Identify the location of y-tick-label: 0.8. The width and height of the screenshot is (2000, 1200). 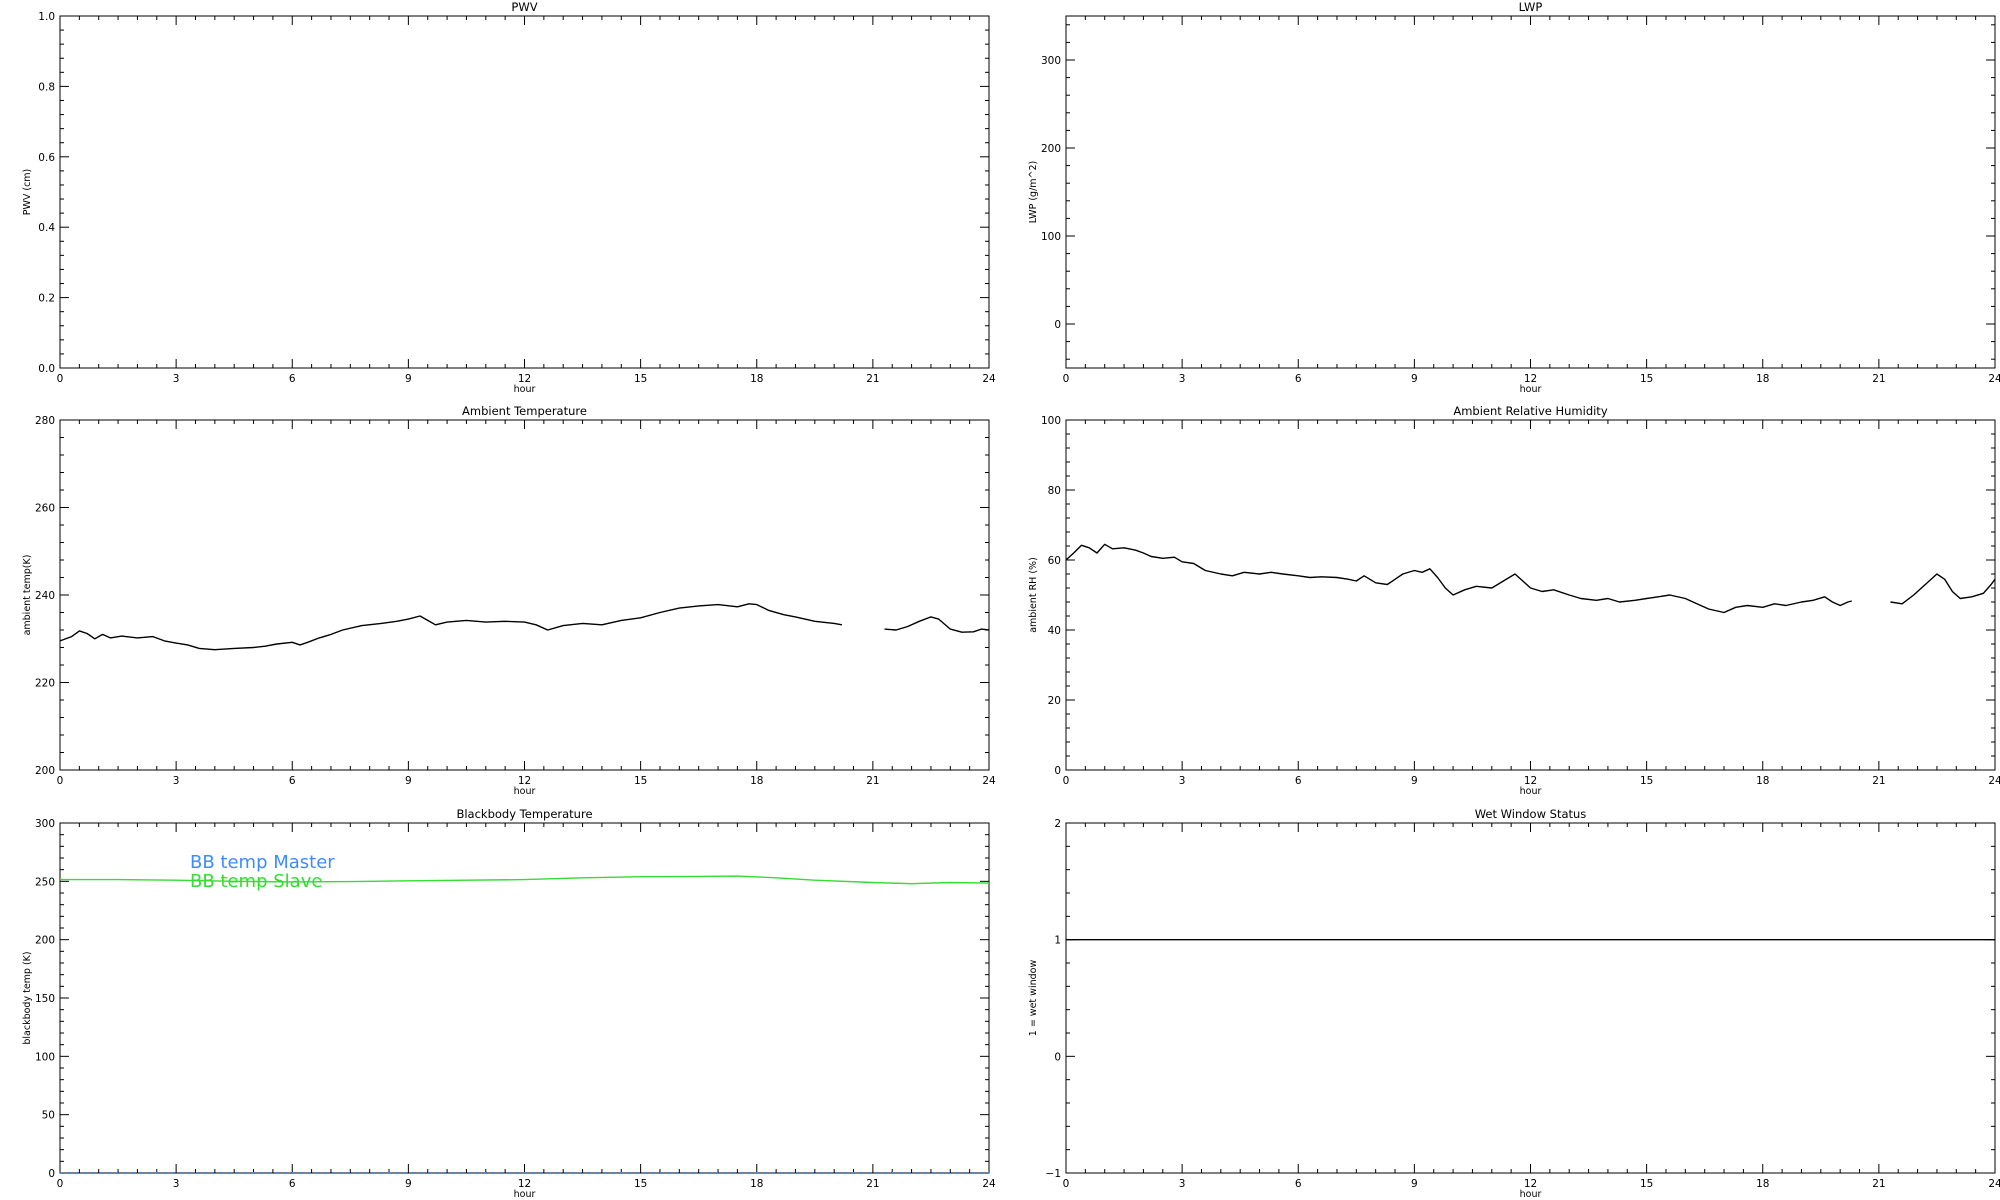
(46, 87).